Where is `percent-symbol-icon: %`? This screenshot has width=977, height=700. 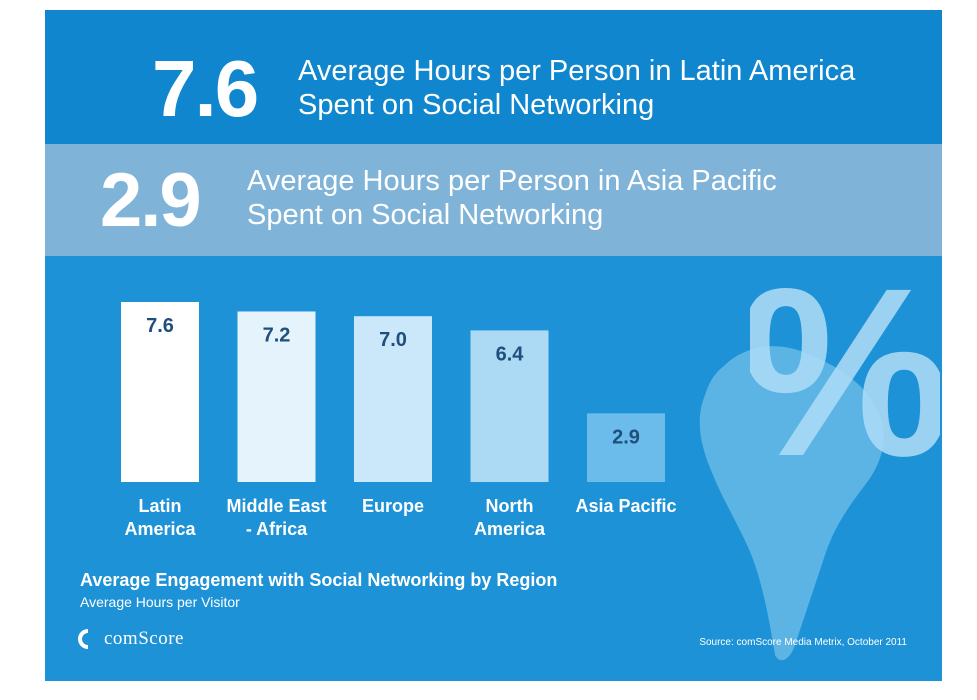 percent-symbol-icon: % is located at coordinates (845, 370).